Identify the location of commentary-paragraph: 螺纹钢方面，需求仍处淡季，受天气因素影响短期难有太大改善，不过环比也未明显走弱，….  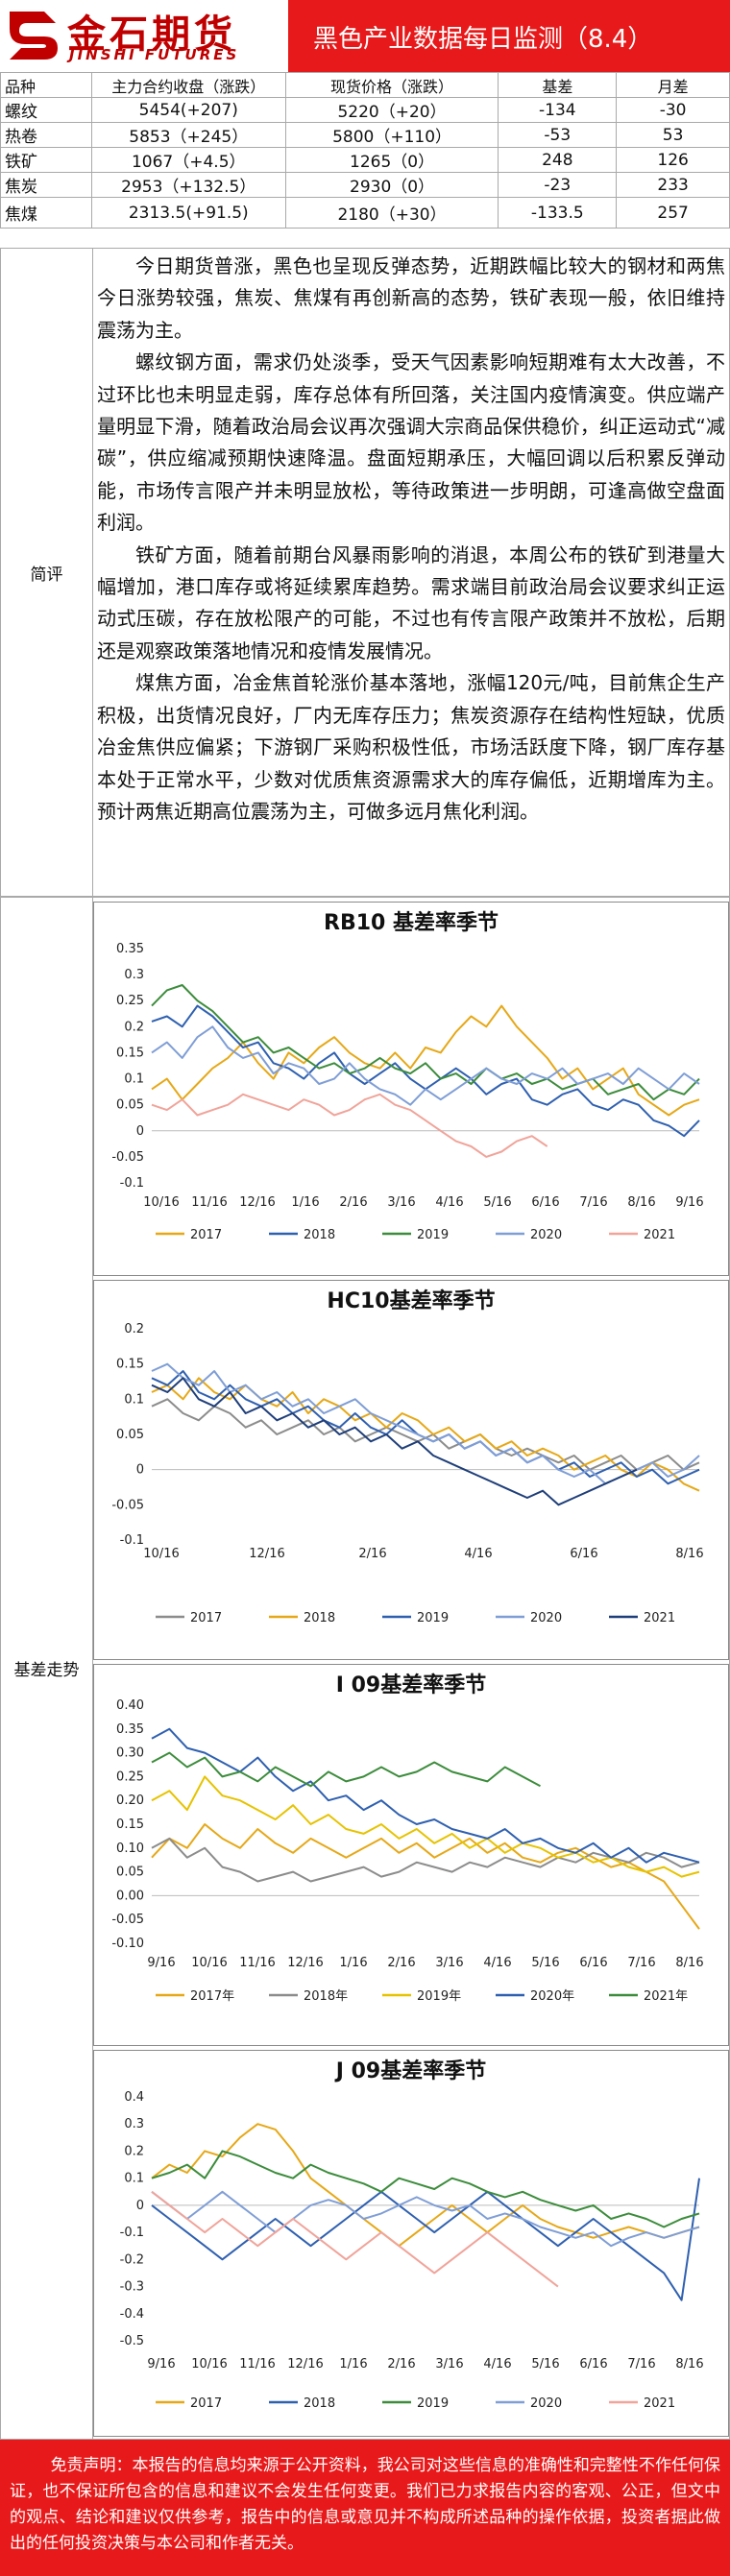
(411, 442).